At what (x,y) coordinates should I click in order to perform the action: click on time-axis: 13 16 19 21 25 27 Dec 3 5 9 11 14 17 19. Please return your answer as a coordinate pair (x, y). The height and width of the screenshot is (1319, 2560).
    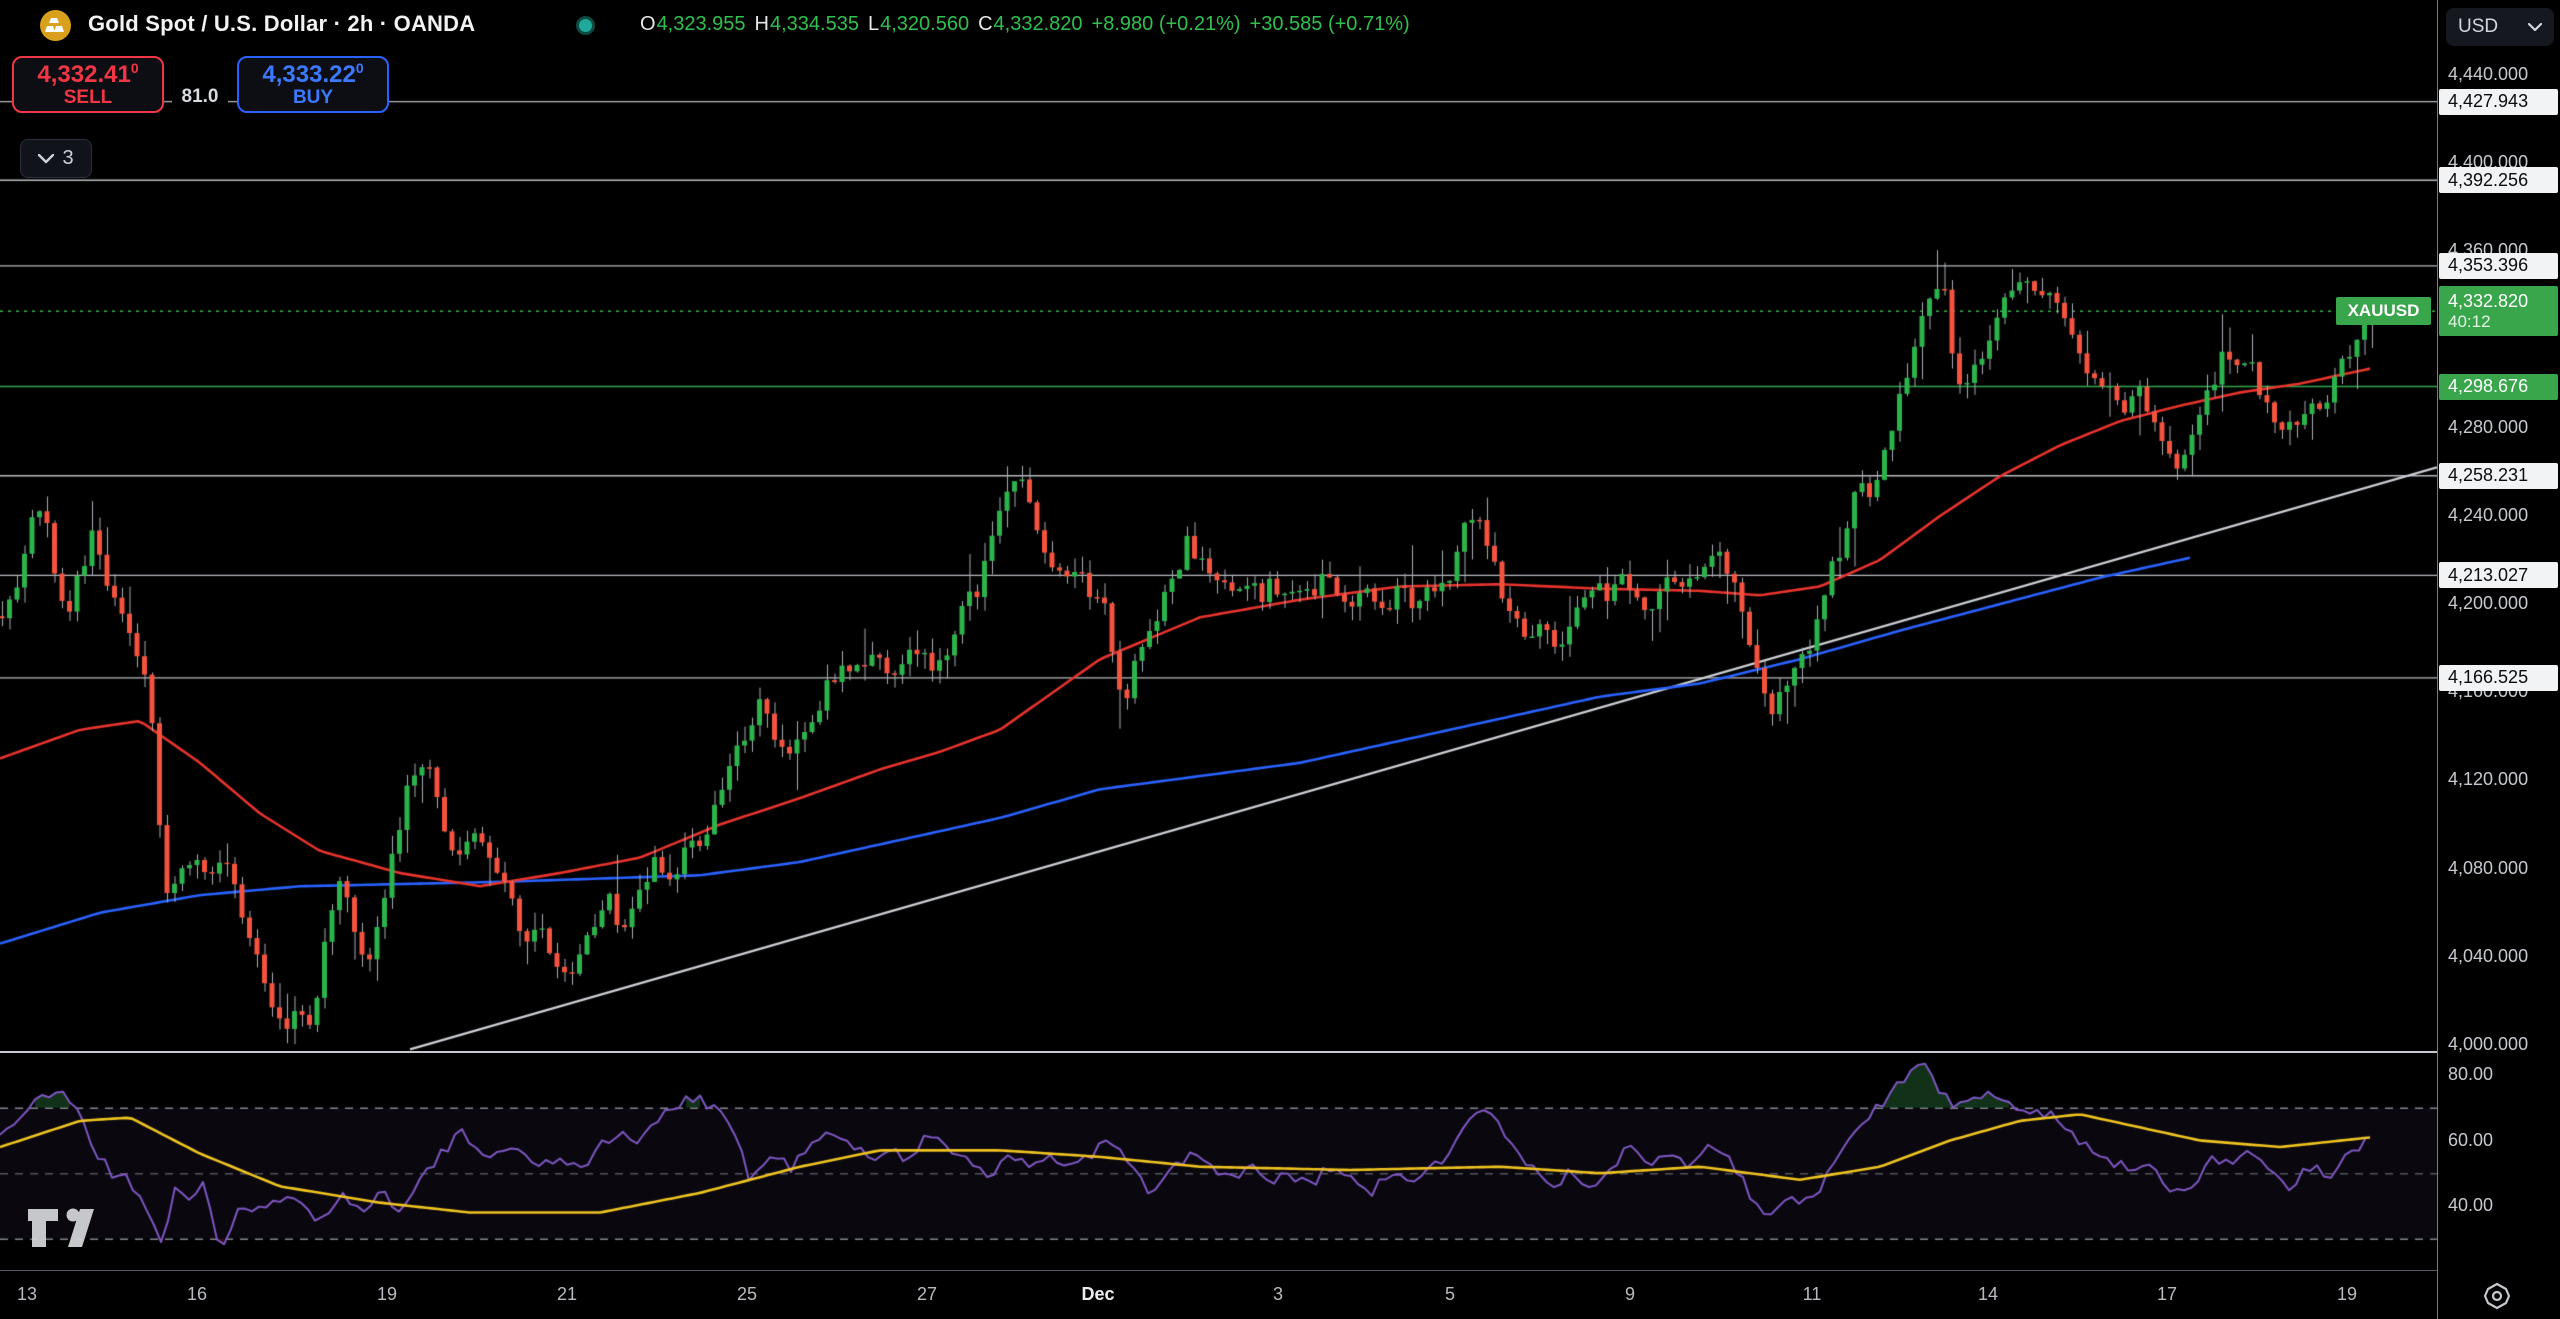
    Looking at the image, I should click on (1280, 1295).